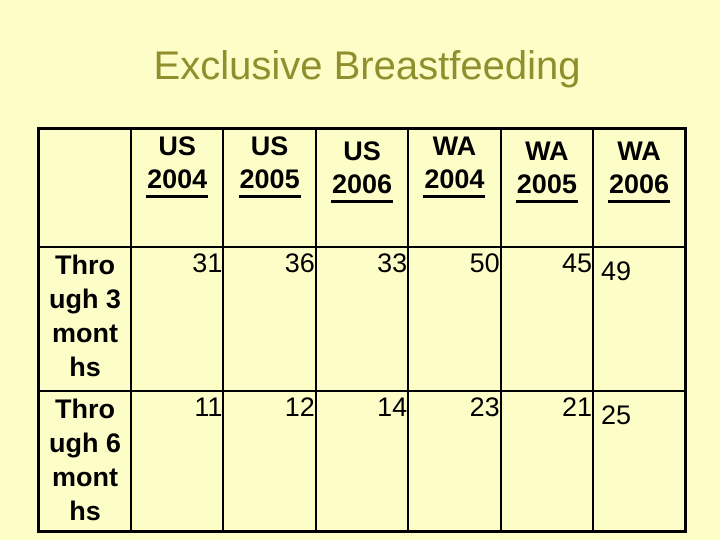  Describe the element at coordinates (177, 461) in the screenshot. I see `value-cell: 11` at that location.